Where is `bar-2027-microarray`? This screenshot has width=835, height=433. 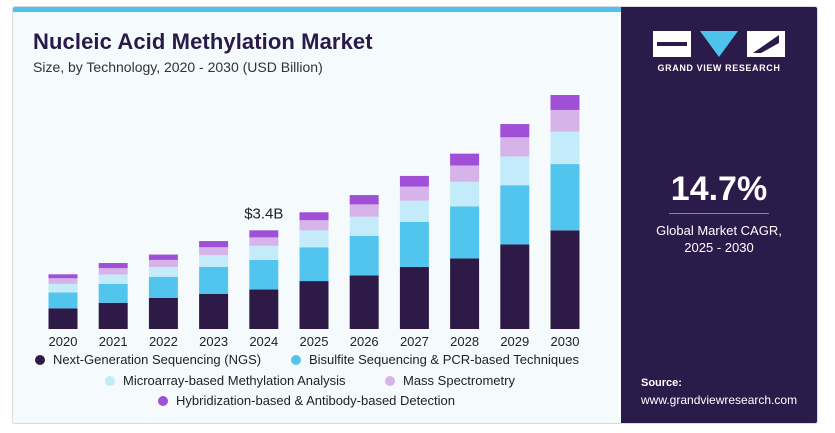 bar-2027-microarray is located at coordinates (414, 211).